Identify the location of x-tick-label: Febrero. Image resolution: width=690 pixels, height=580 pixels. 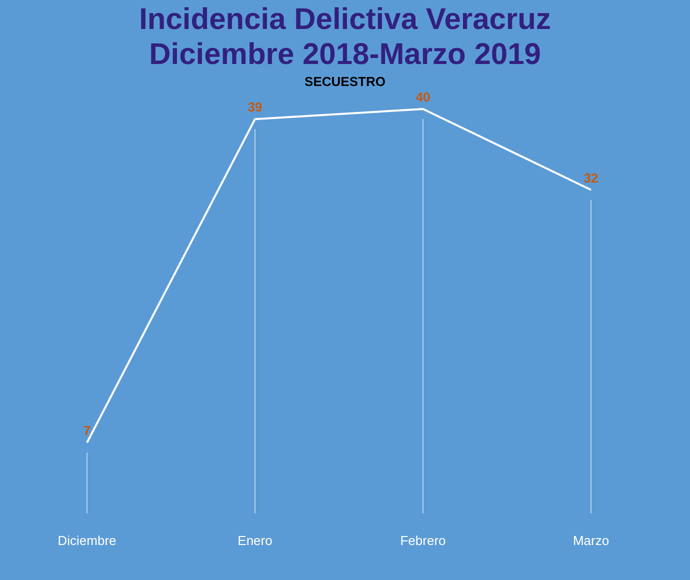
(423, 540).